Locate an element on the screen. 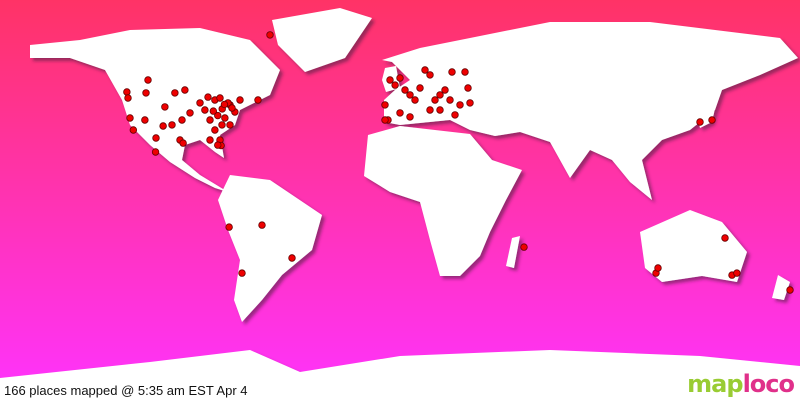 Image resolution: width=800 pixels, height=400 pixels. land-greenland is located at coordinates (322, 40).